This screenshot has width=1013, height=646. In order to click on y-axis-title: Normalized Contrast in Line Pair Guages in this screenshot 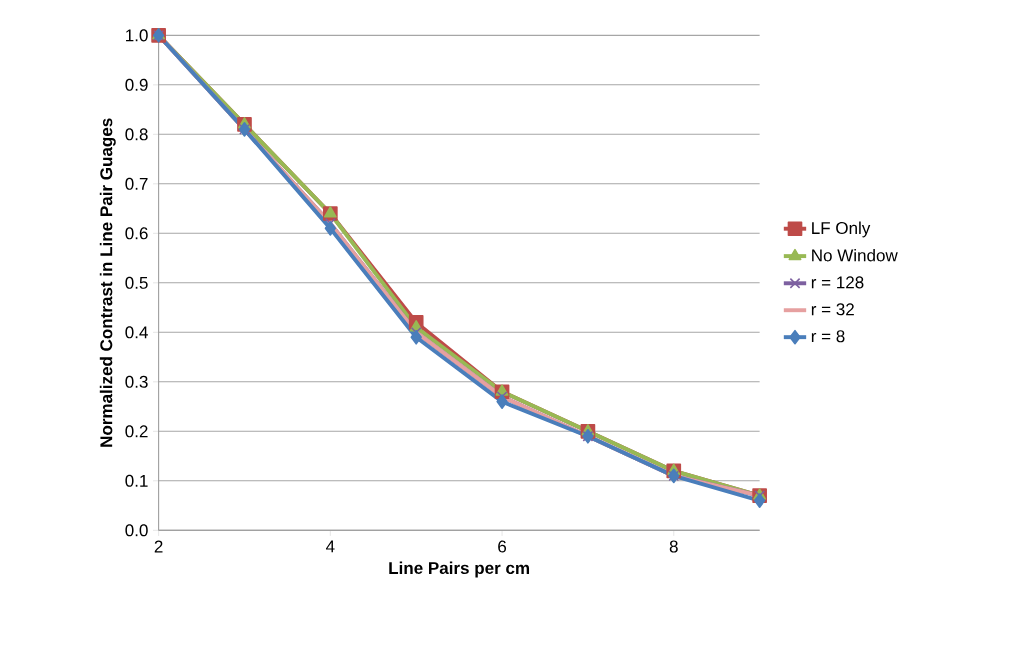, I will do `click(107, 282)`.